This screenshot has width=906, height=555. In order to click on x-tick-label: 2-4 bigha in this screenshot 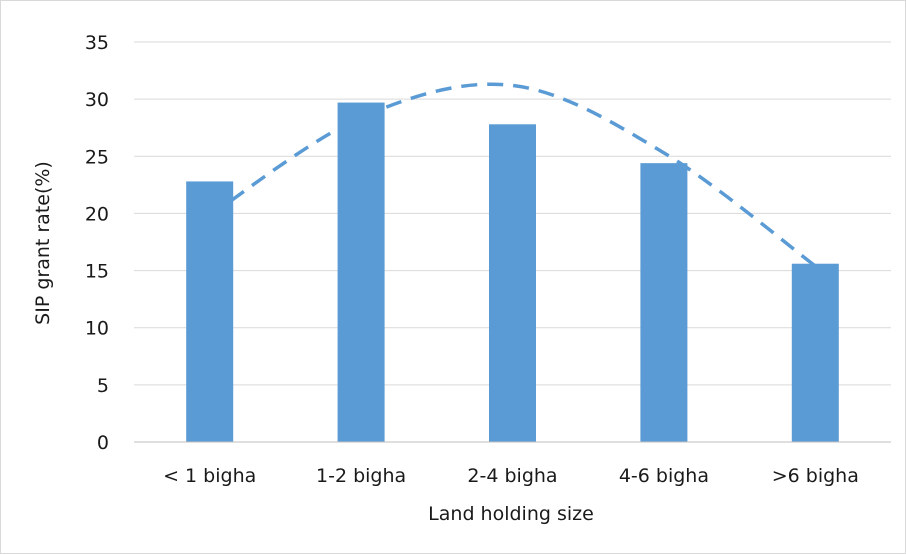, I will do `click(512, 476)`.